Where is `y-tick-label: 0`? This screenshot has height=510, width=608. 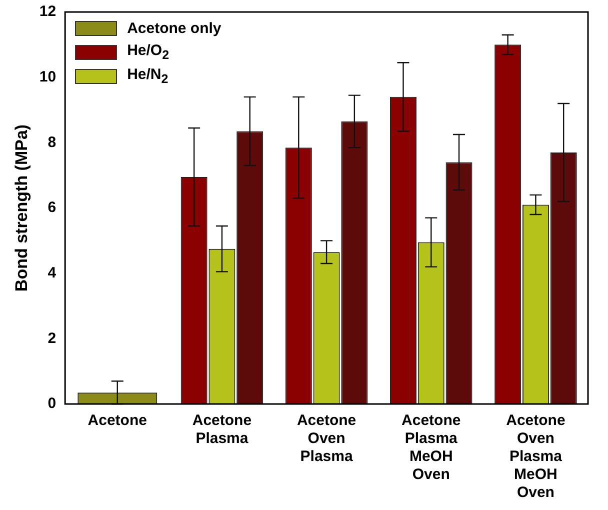 y-tick-label: 0 is located at coordinates (52, 403).